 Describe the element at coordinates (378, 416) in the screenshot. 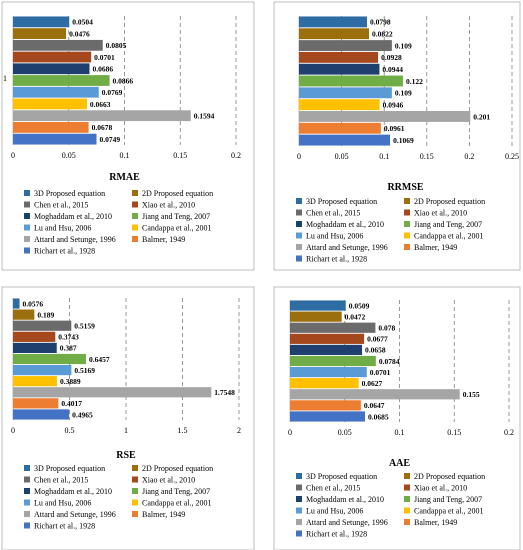

I see `data-label: 0.0685` at that location.